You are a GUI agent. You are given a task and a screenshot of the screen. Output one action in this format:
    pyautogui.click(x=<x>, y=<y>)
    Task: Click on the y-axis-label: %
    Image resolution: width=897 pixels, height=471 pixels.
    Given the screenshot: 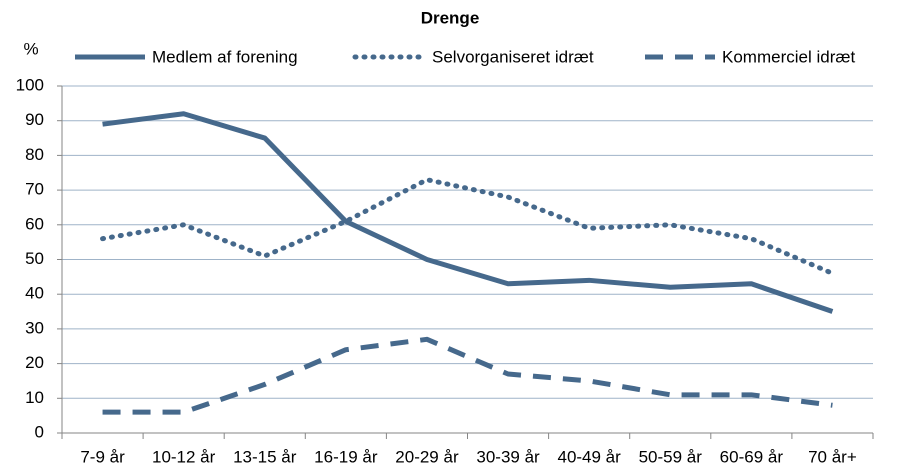 What is the action you would take?
    pyautogui.click(x=30, y=48)
    